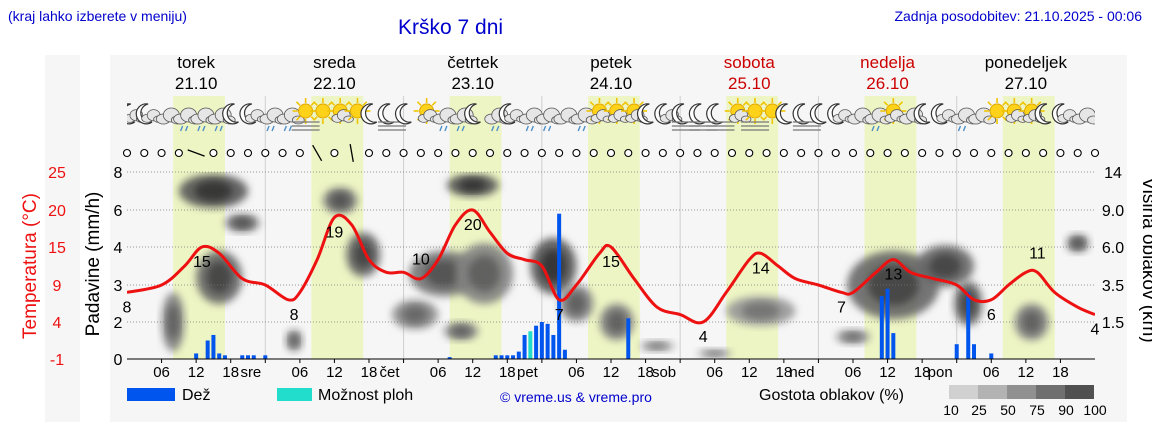  What do you see at coordinates (196, 153) in the screenshot?
I see `wind-arrow` at bounding box center [196, 153].